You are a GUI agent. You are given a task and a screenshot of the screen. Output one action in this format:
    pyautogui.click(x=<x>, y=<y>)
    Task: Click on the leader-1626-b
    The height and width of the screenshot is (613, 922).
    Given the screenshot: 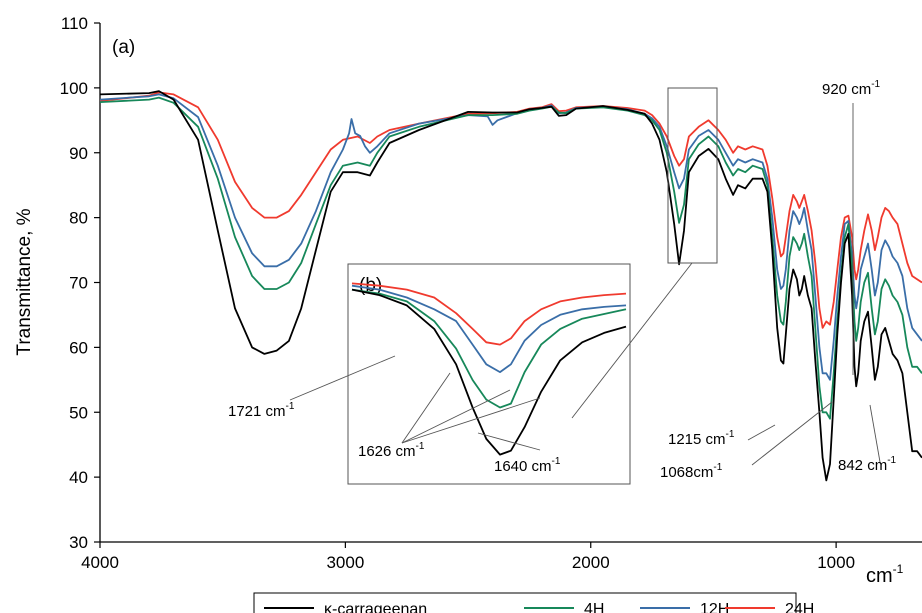 What is the action you would take?
    pyautogui.click(x=456, y=416)
    